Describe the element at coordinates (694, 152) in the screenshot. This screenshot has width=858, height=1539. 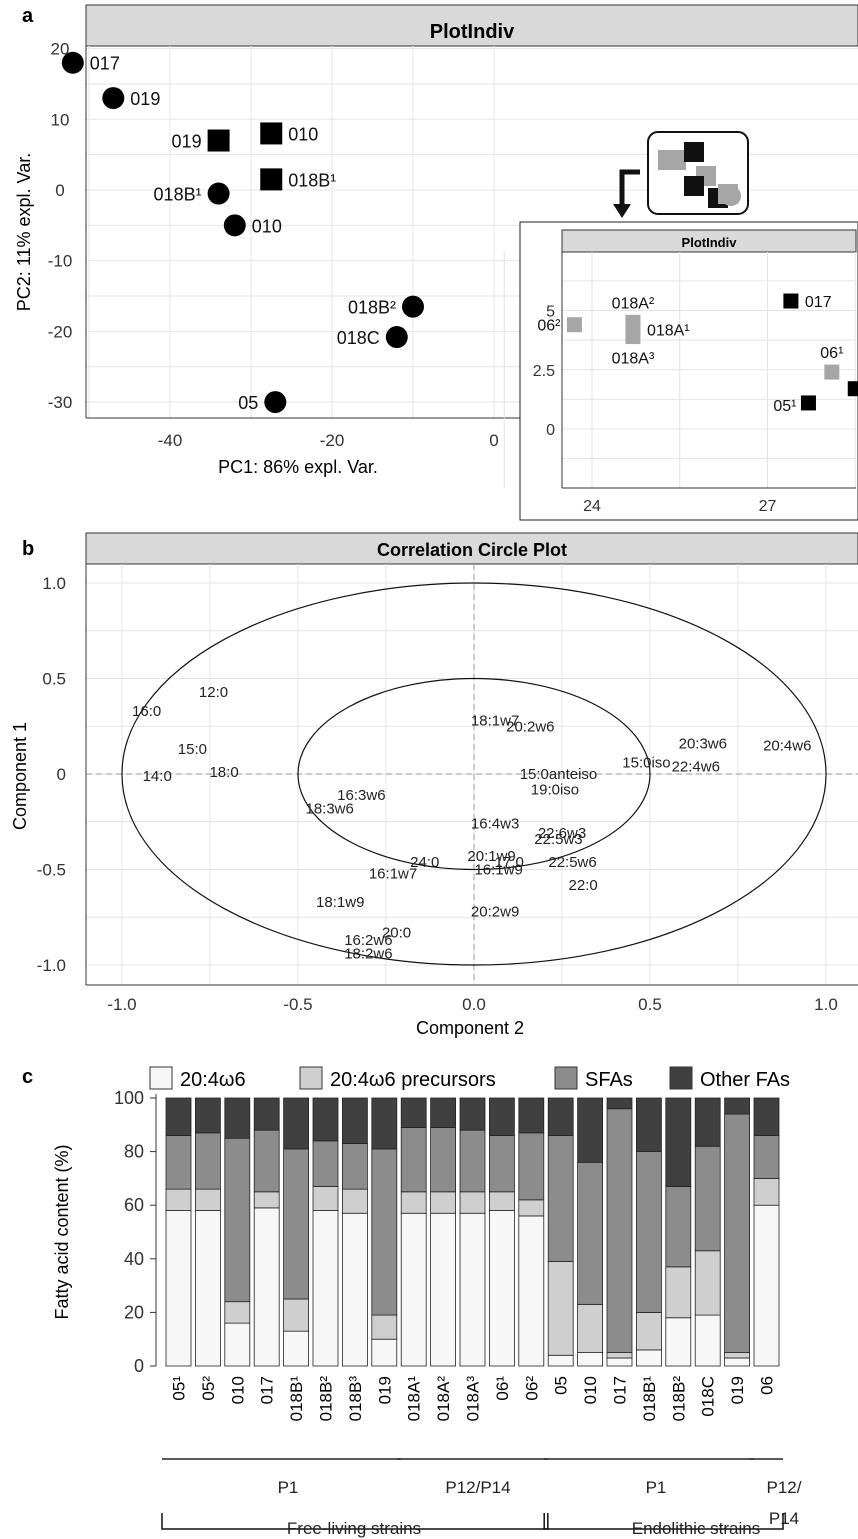
I see `zoom-thumb-point` at that location.